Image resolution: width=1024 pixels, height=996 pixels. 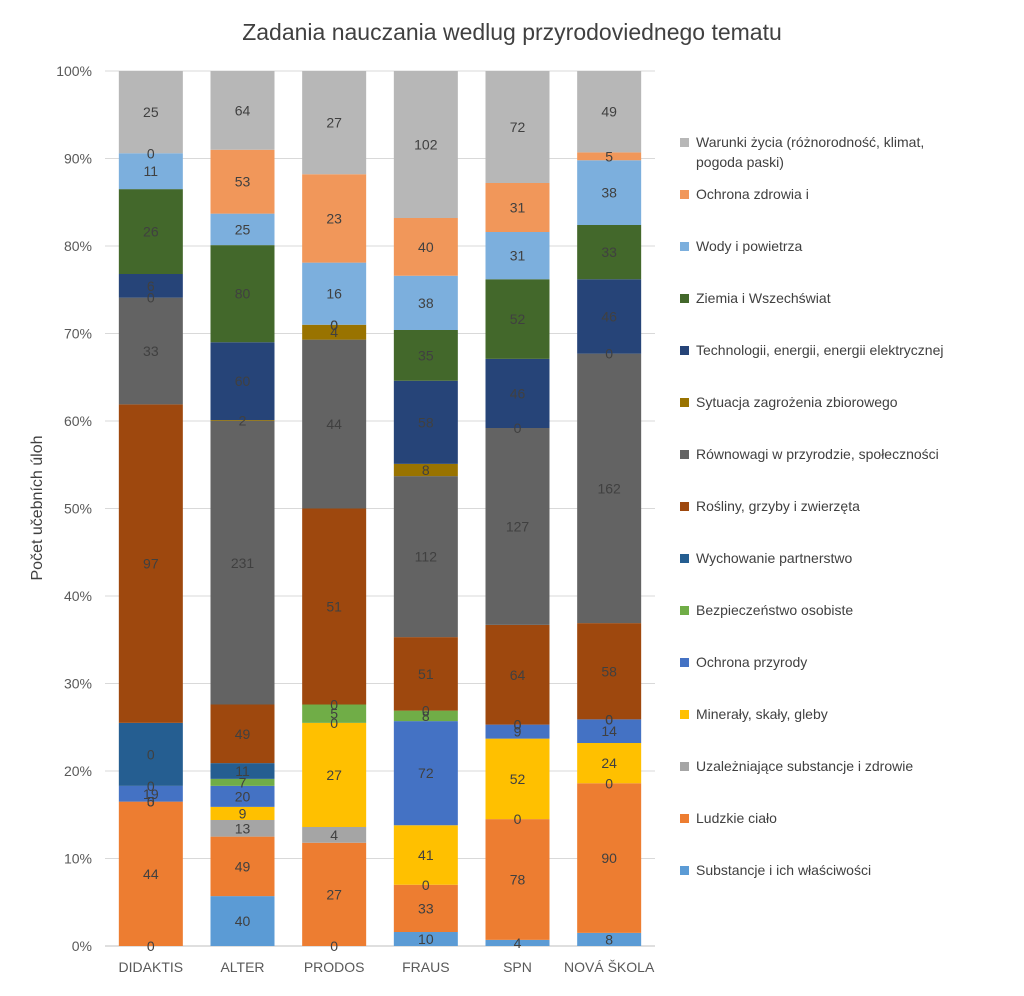 I want to click on y-tick-label: 40%, so click(x=78, y=596).